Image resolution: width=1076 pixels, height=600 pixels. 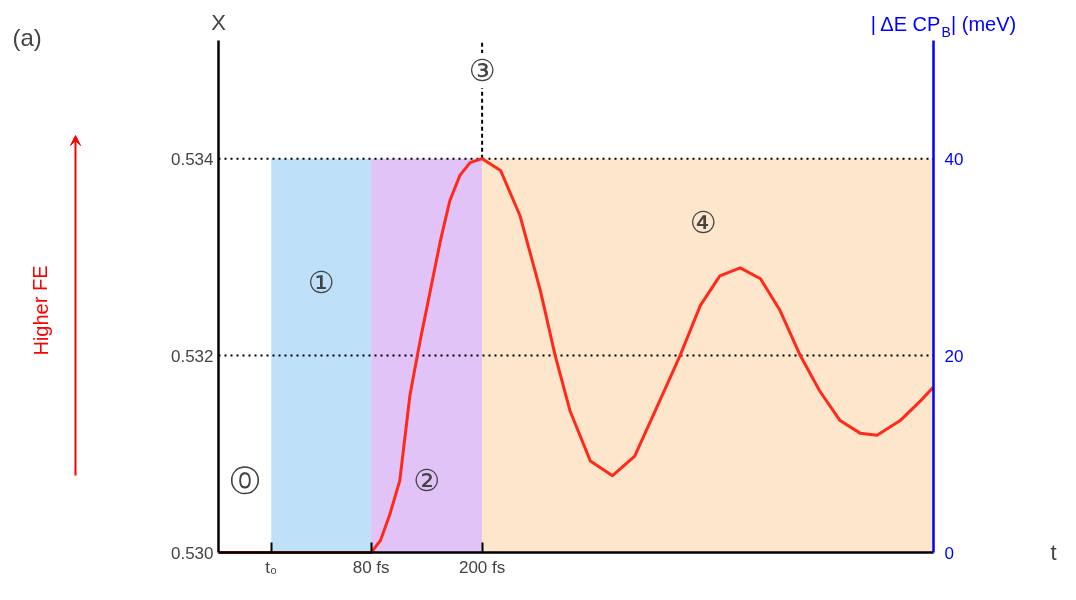 What do you see at coordinates (949, 553) in the screenshot?
I see `y2-tick-label: 0` at bounding box center [949, 553].